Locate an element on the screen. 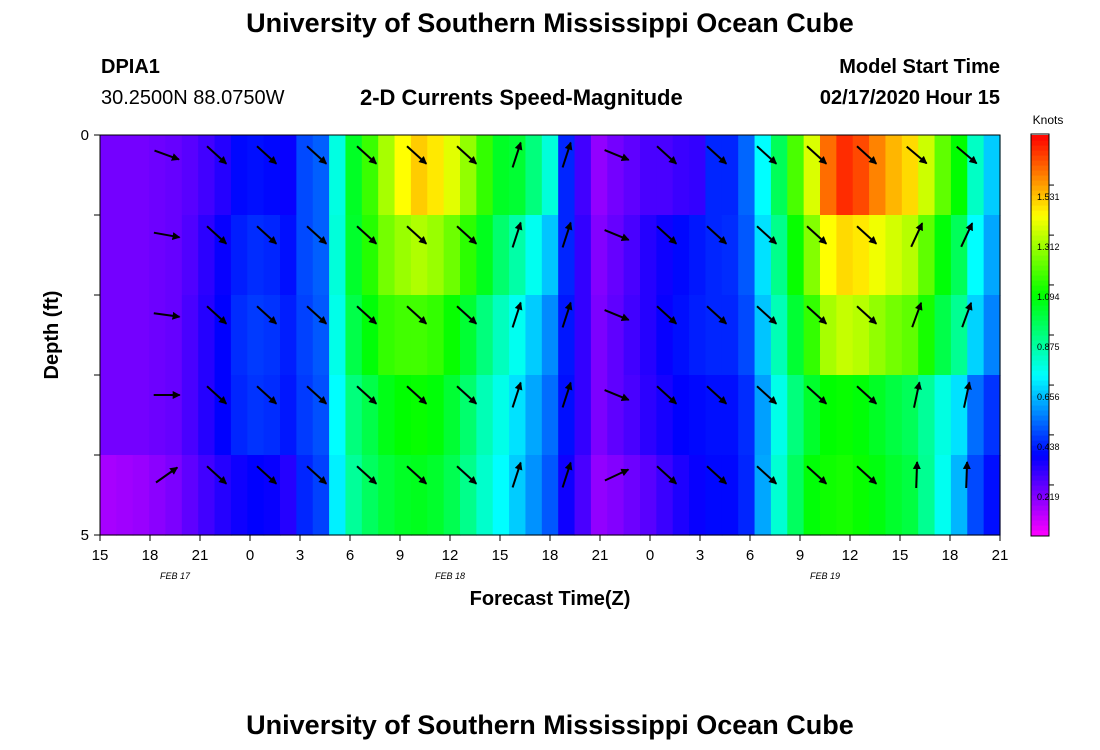 This screenshot has width=1100, height=750. y-tick-label: 5 is located at coordinates (85, 535).